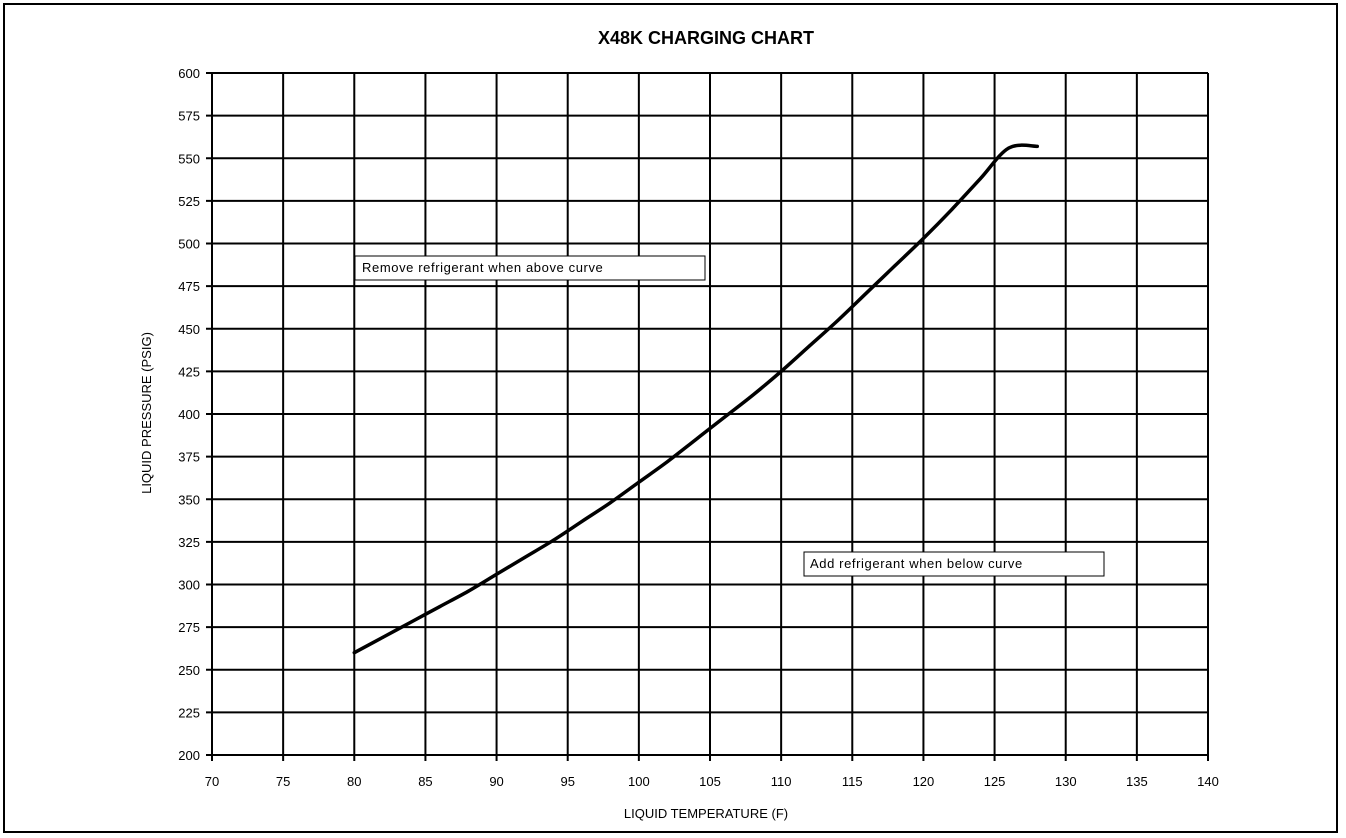 Image resolution: width=1346 pixels, height=838 pixels. What do you see at coordinates (706, 38) in the screenshot?
I see `chart-title: X48K CHARGING CHART` at bounding box center [706, 38].